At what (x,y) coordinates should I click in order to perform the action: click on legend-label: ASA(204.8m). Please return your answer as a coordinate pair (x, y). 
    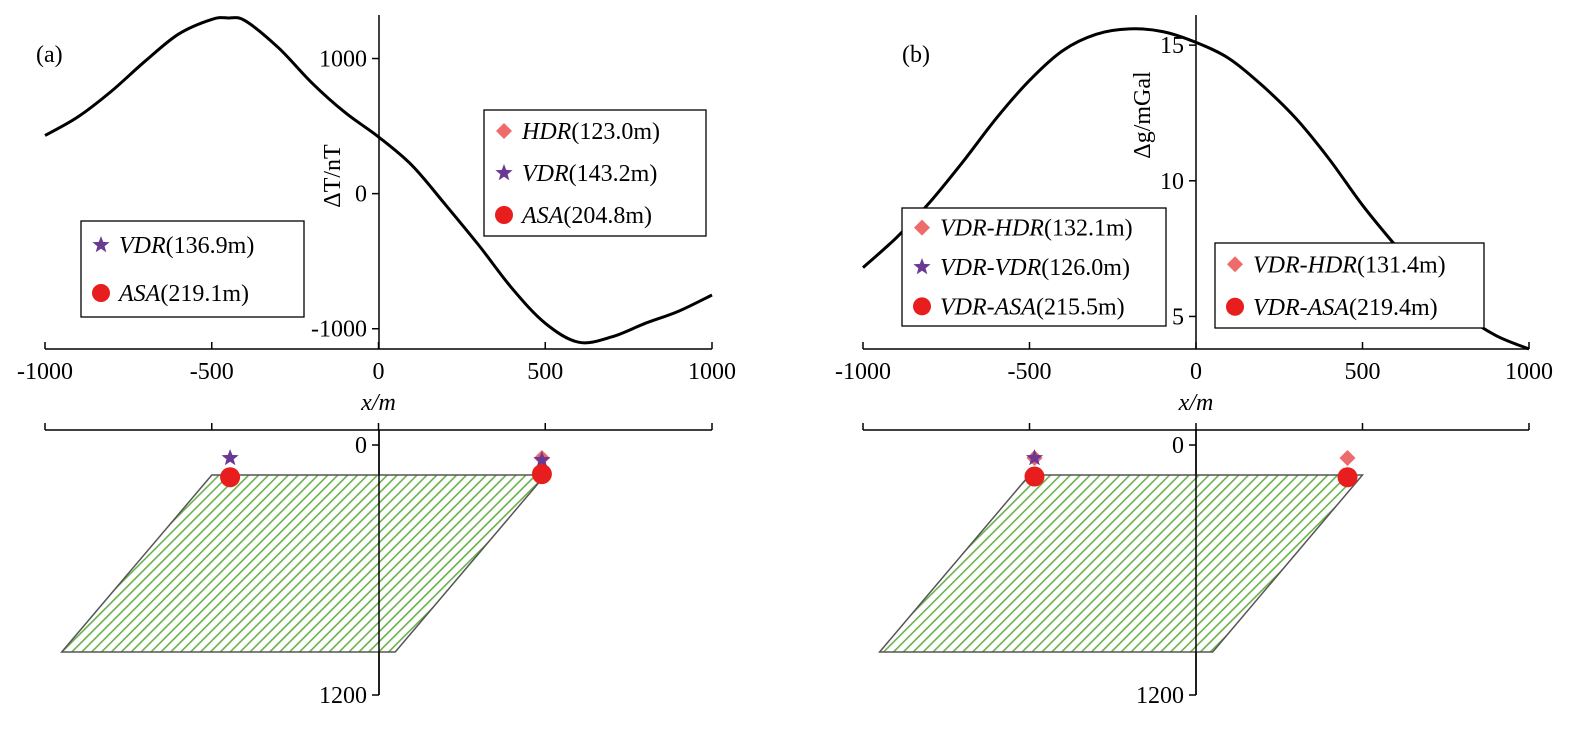
    Looking at the image, I should click on (586, 216).